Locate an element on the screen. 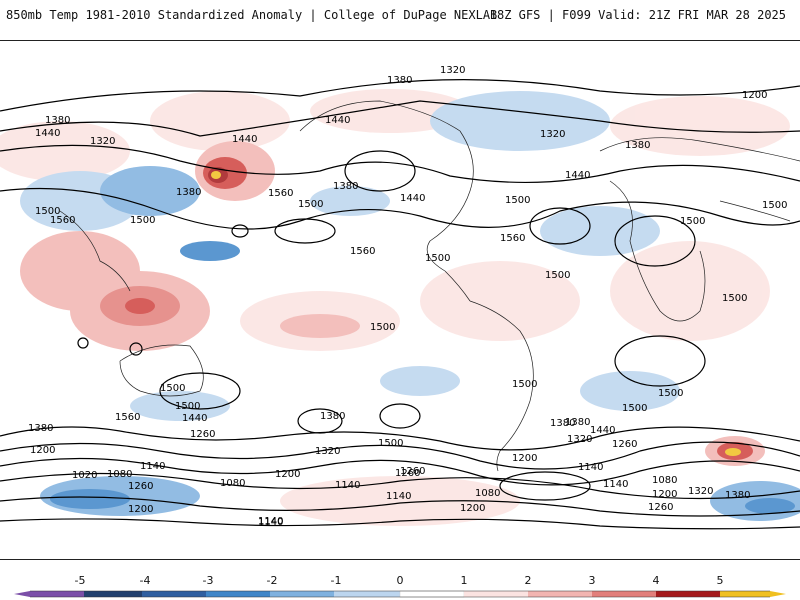  colorbar-label: -3 is located at coordinates (208, 580).